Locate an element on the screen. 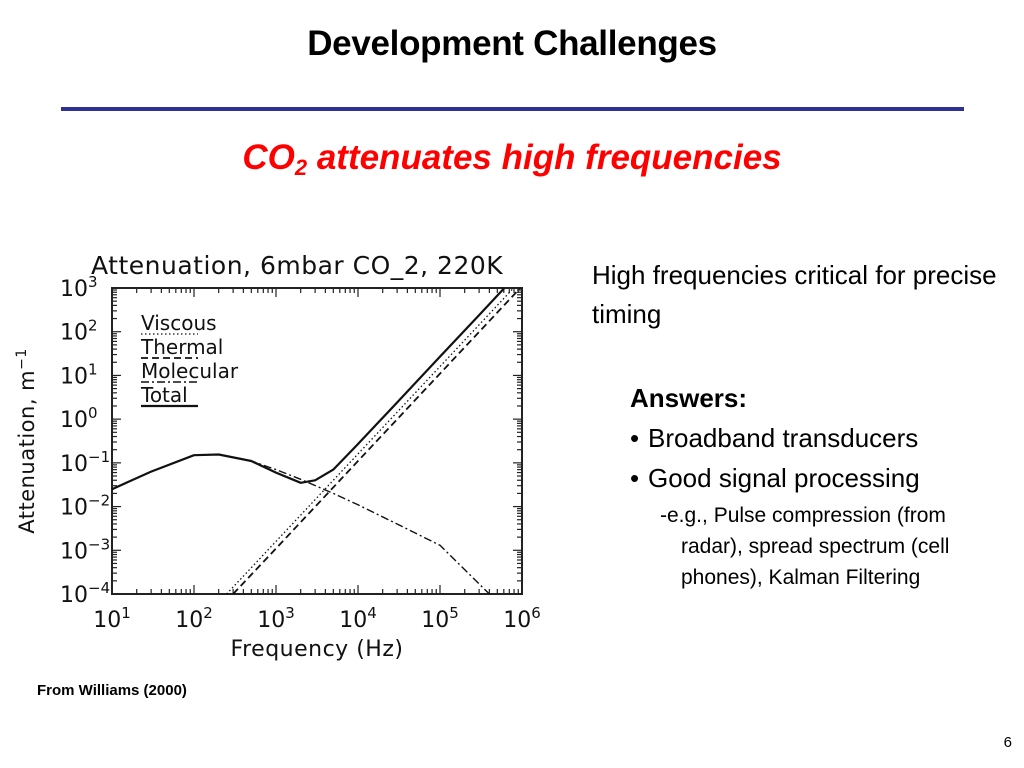 The width and height of the screenshot is (1024, 768). x-tick-label: 10⁴ is located at coordinates (358, 618).